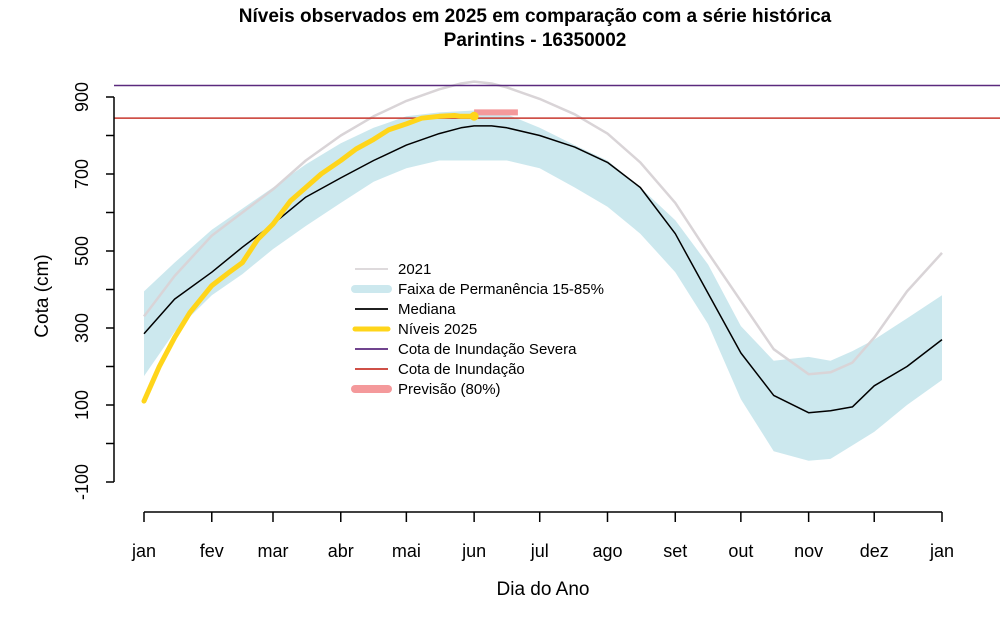 Image resolution: width=1000 pixels, height=625 pixels. I want to click on legend-label: 2021, so click(414, 269).